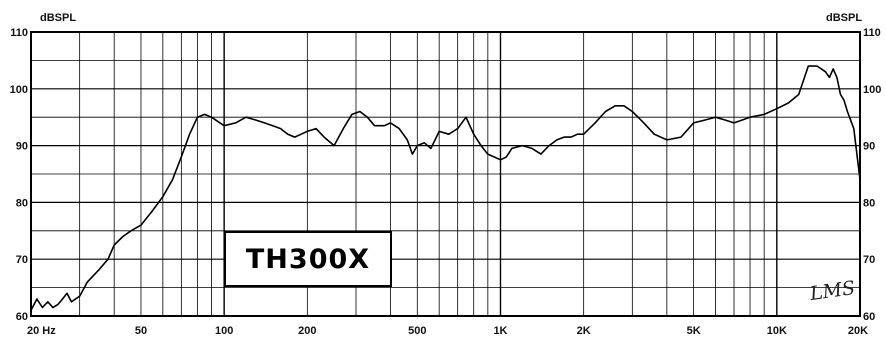  What do you see at coordinates (307, 331) in the screenshot?
I see `x-tick-label: 200` at bounding box center [307, 331].